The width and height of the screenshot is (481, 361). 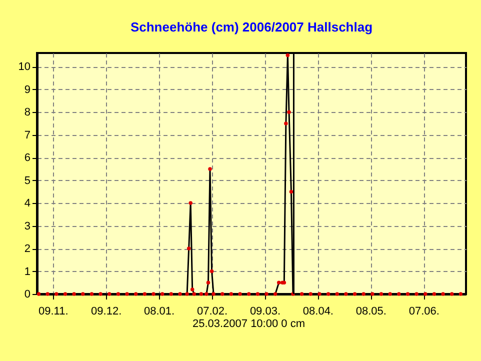 I want to click on y-tick-label: 8, so click(x=27, y=112).